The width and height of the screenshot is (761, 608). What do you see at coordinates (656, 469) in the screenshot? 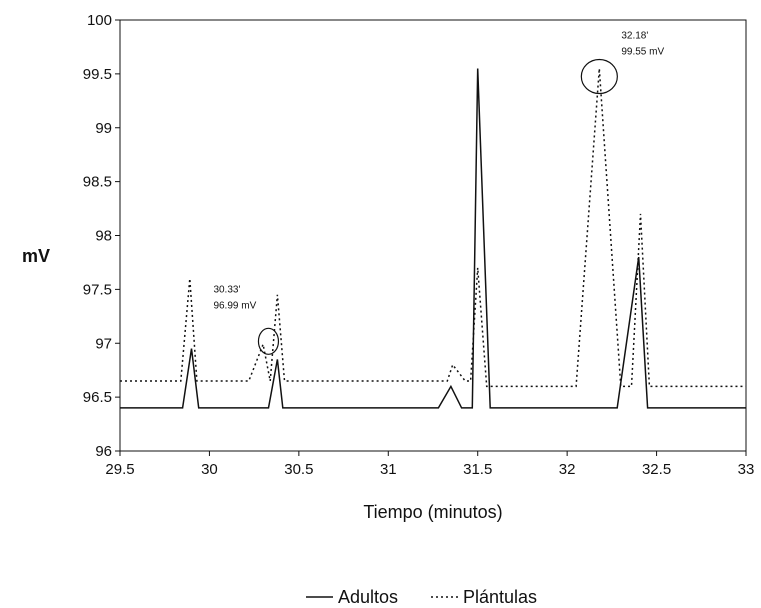
I see `x-tick-label: 32.5` at bounding box center [656, 469].